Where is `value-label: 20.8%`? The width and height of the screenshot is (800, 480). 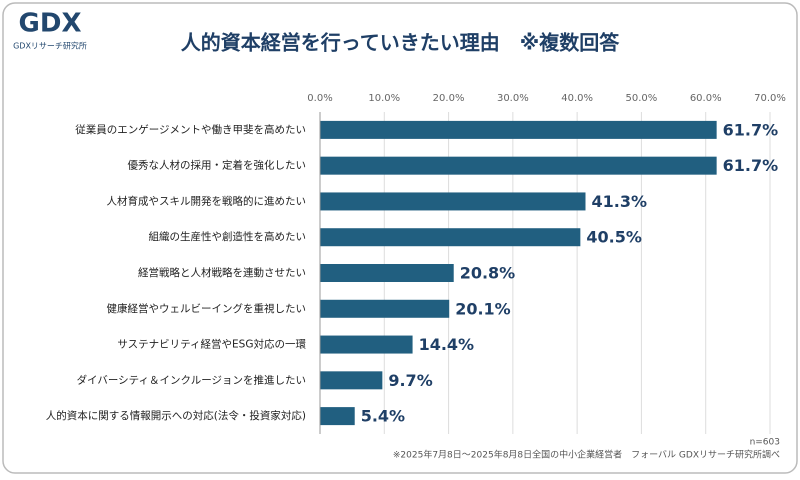 value-label: 20.8% is located at coordinates (488, 273).